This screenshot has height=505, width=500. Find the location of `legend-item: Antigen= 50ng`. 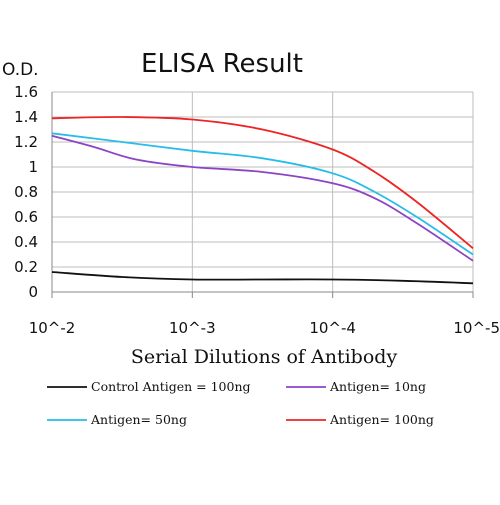

legend-item: Antigen= 50ng is located at coordinates (117, 419).